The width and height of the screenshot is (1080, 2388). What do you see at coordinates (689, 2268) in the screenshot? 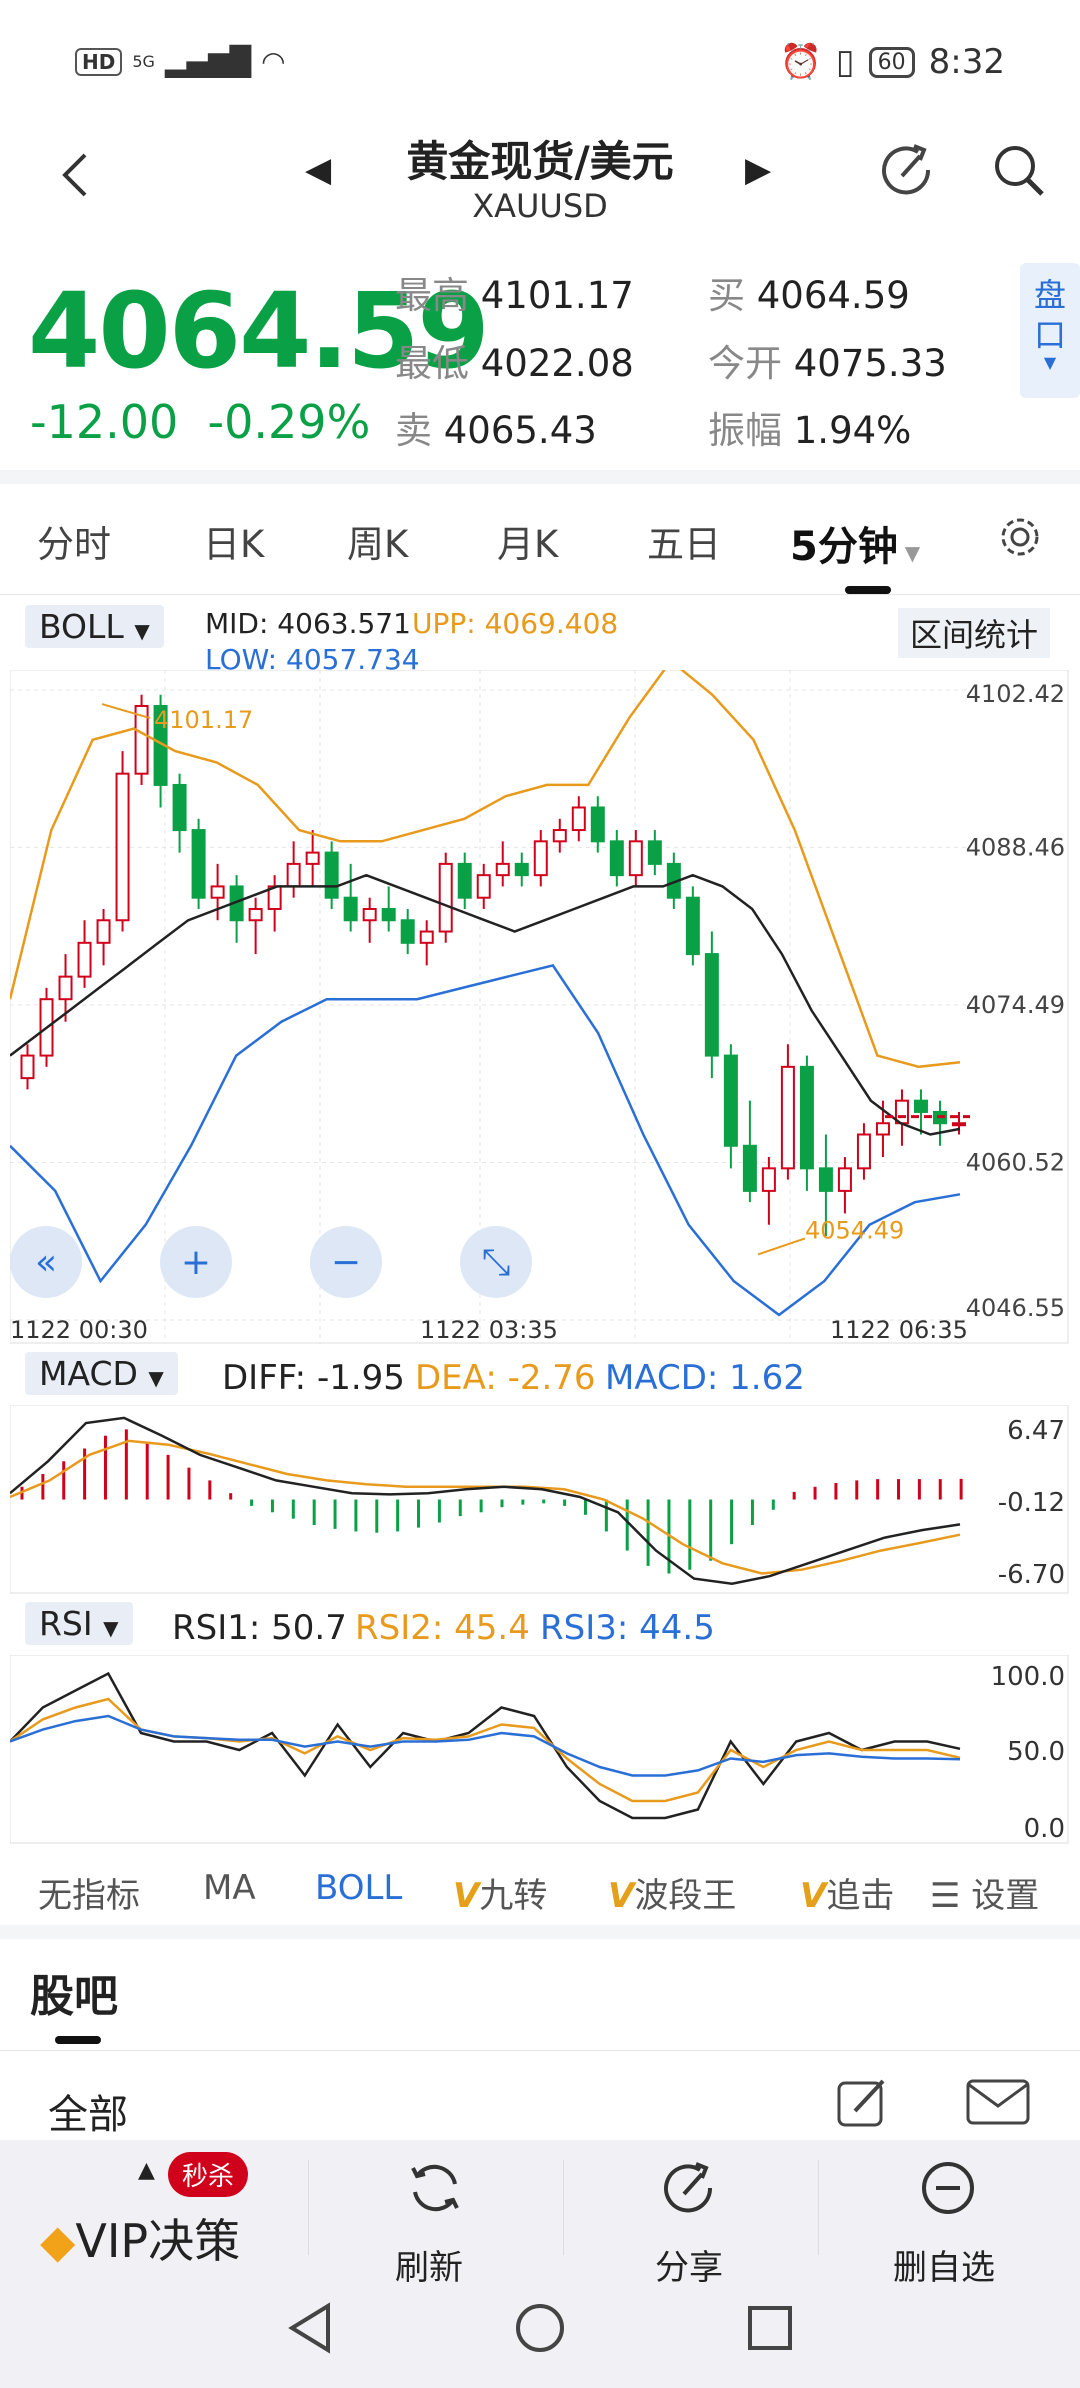
I see `share-button: 分享` at bounding box center [689, 2268].